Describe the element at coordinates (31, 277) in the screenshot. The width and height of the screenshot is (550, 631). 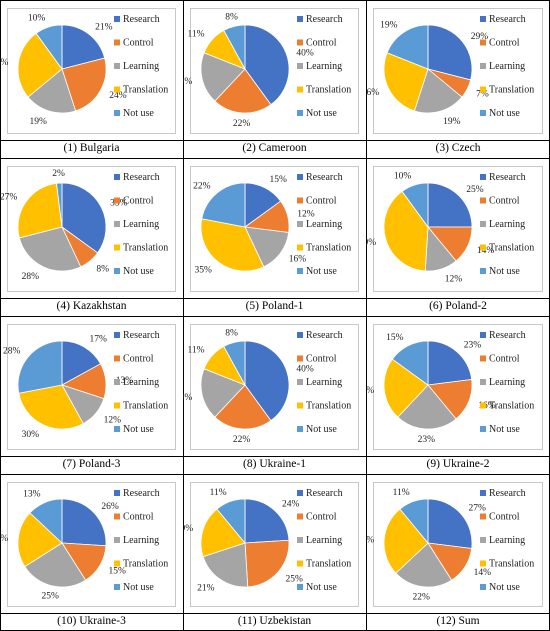
I see `slice-percent-label: 28%` at that location.